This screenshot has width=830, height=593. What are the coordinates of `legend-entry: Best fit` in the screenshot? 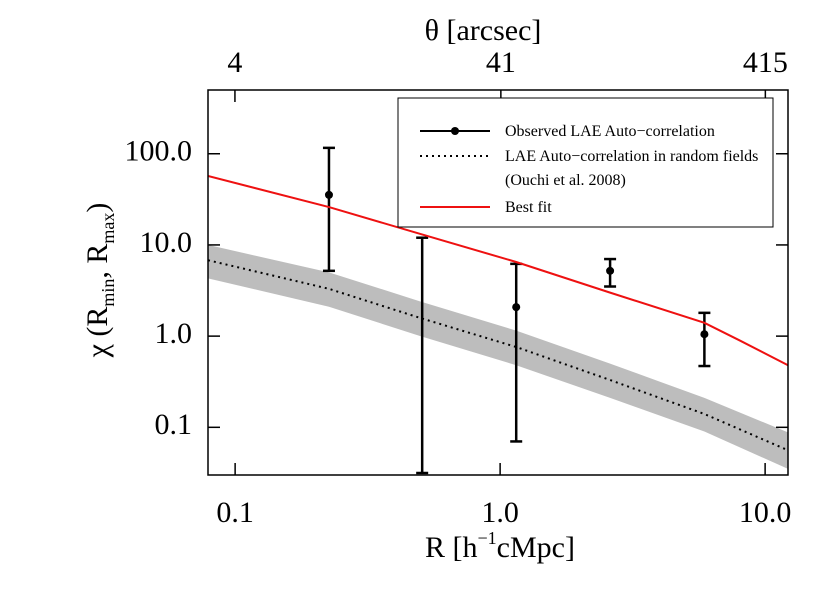 It's located at (528, 207).